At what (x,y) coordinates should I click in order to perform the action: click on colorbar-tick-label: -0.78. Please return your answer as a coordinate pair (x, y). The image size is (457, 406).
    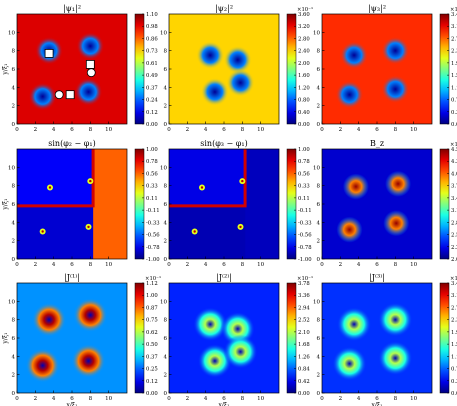
    Looking at the image, I should click on (153, 248).